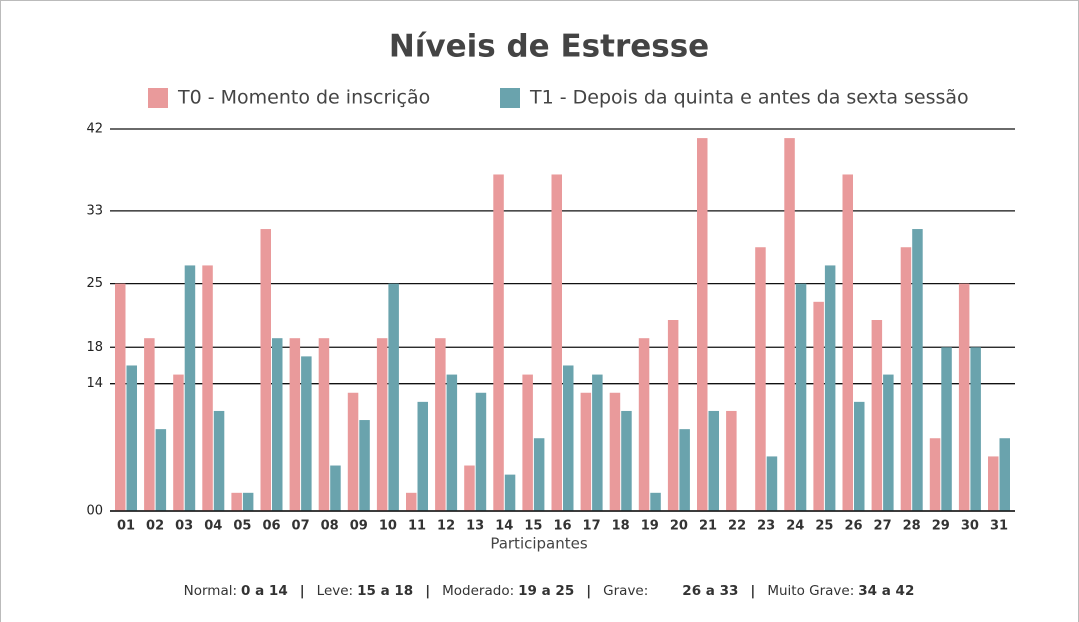  Describe the element at coordinates (970, 526) in the screenshot. I see `x-tick-label: 30` at that location.